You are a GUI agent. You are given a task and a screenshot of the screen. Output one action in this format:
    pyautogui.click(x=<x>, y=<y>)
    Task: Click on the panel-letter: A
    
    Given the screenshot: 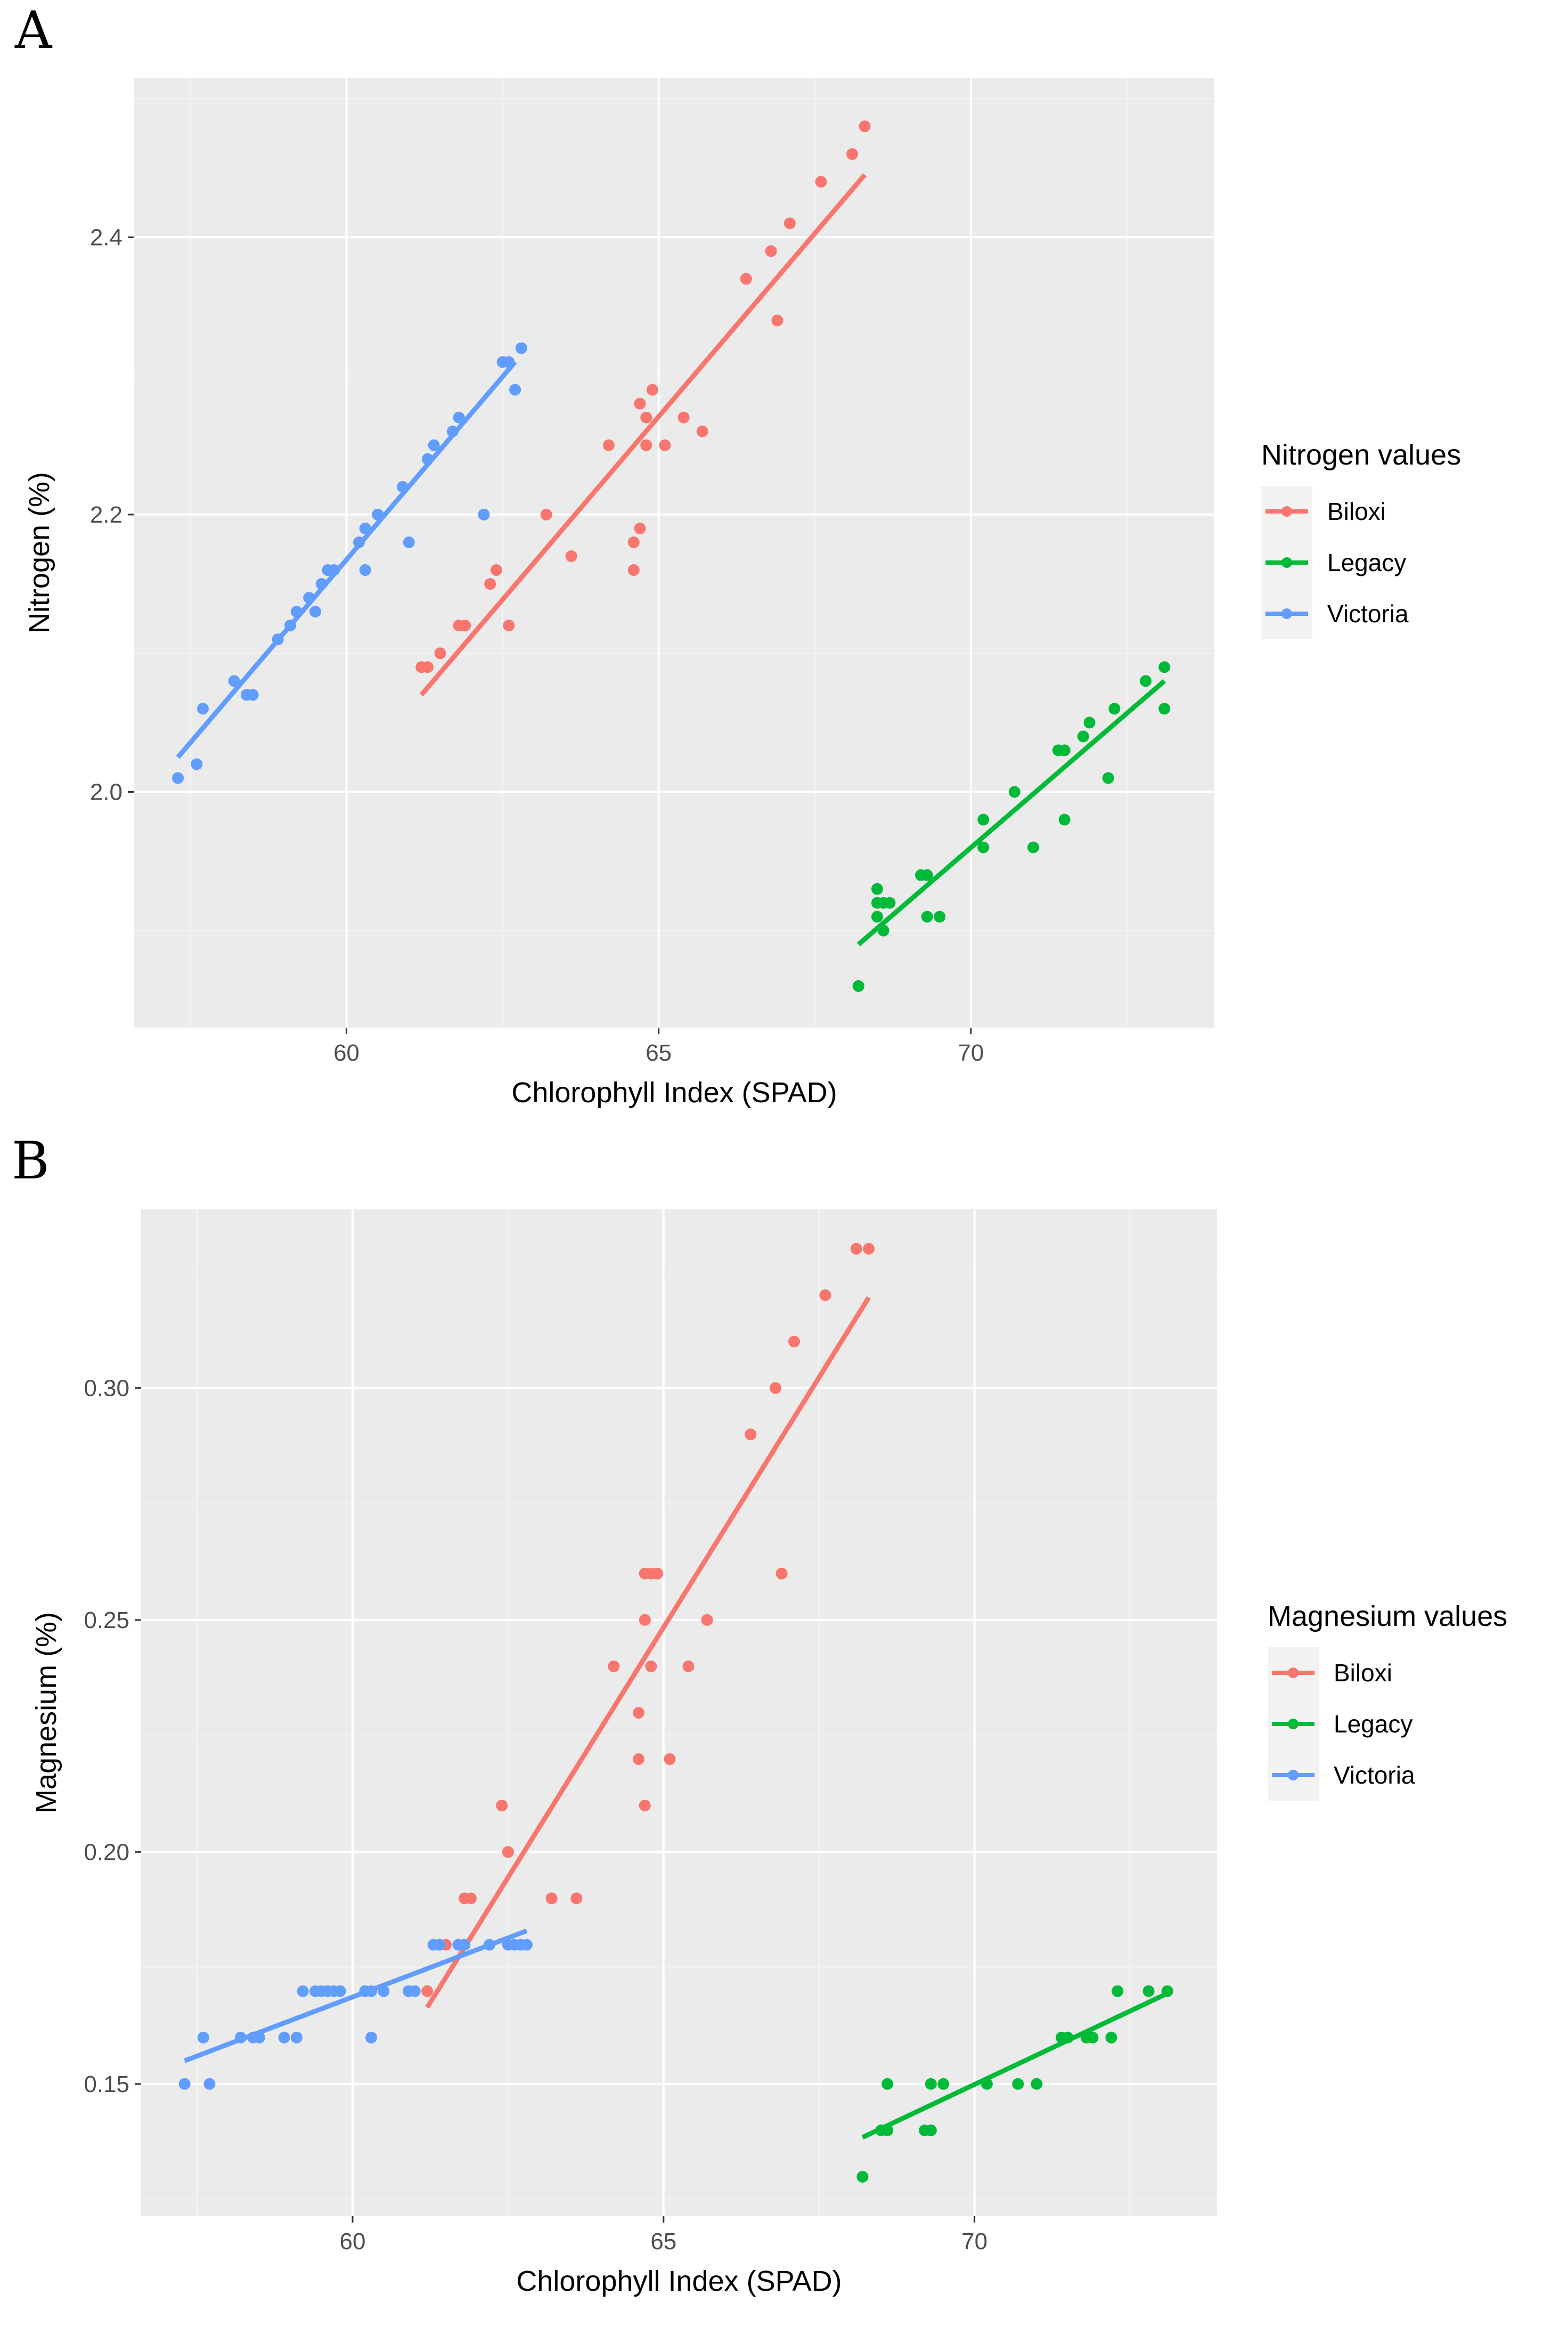 What is the action you would take?
    pyautogui.click(x=33, y=31)
    